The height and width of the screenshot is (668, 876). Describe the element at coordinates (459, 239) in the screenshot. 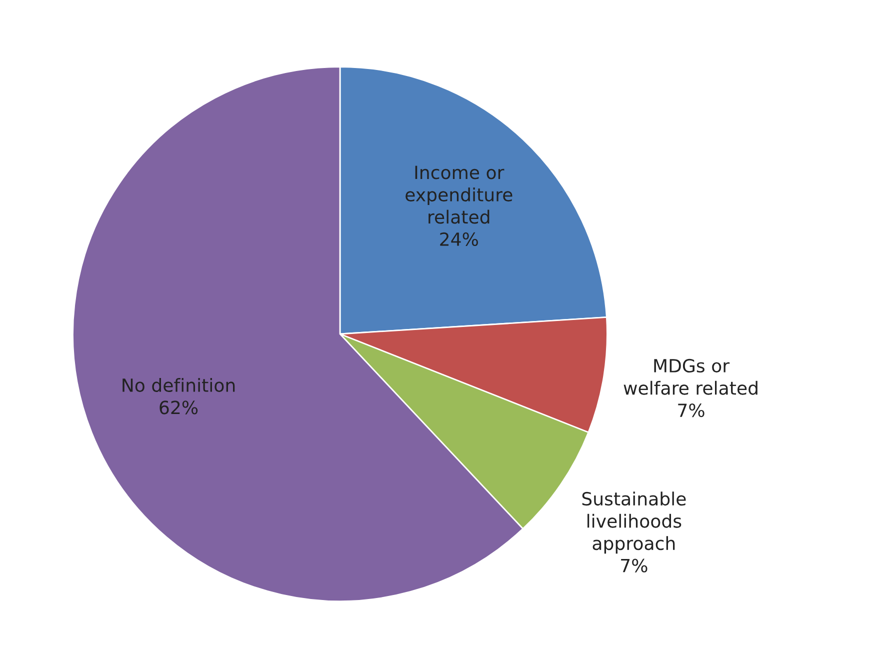

I see `data-label: 24%` at that location.